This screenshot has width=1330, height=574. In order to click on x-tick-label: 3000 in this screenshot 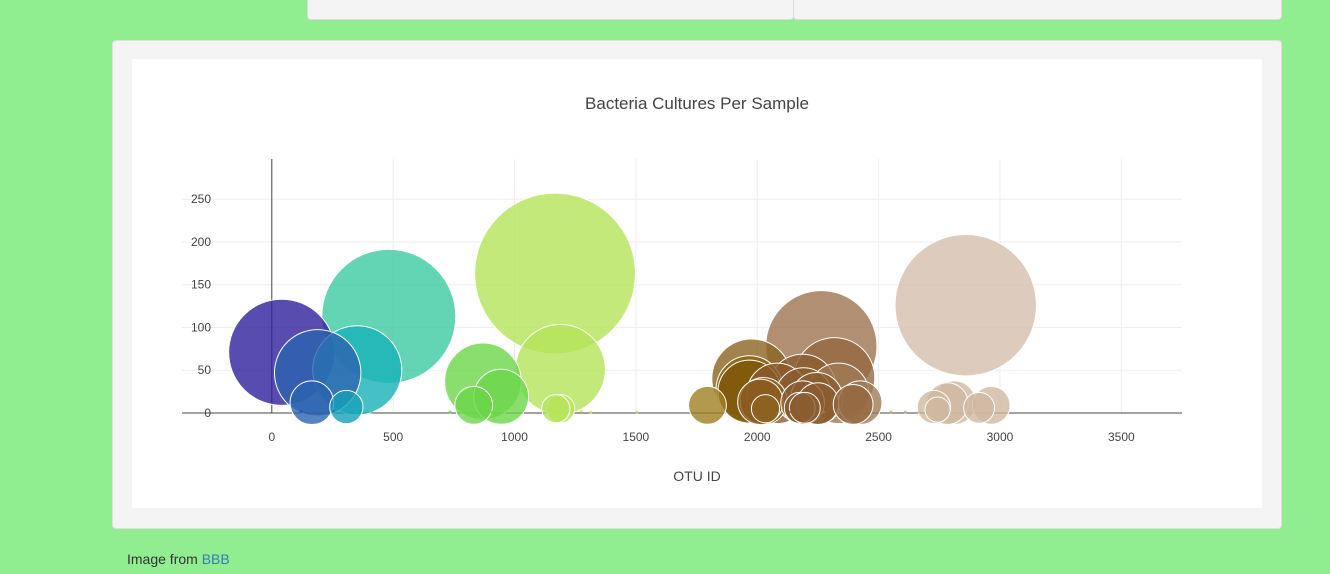, I will do `click(1000, 437)`.